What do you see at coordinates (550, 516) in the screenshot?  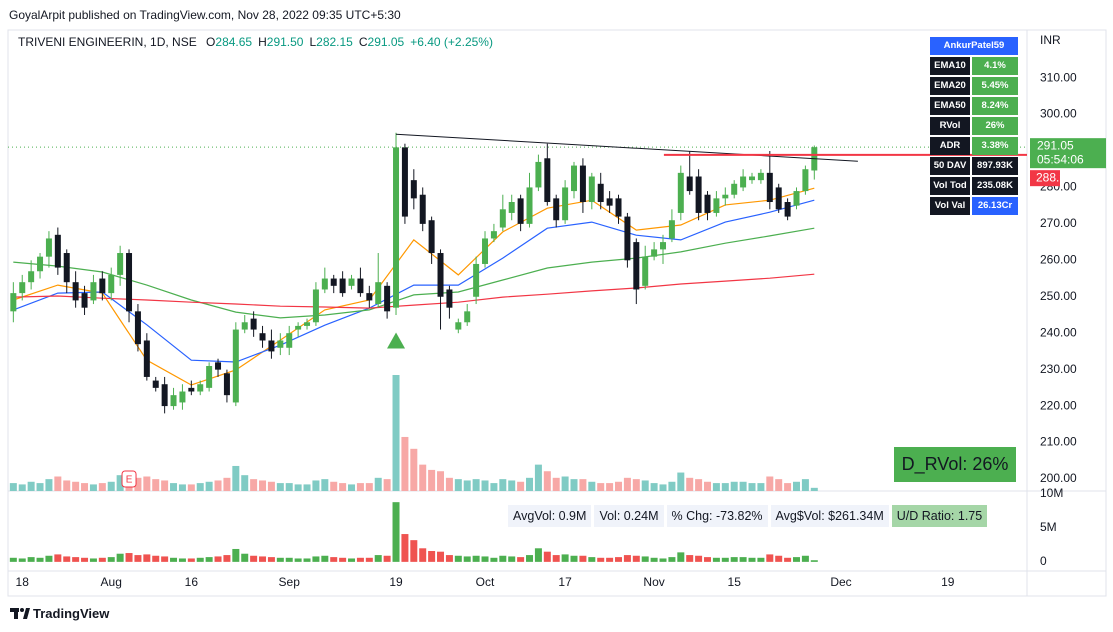 I see `volume-stat: AvgVol: 0.9M` at bounding box center [550, 516].